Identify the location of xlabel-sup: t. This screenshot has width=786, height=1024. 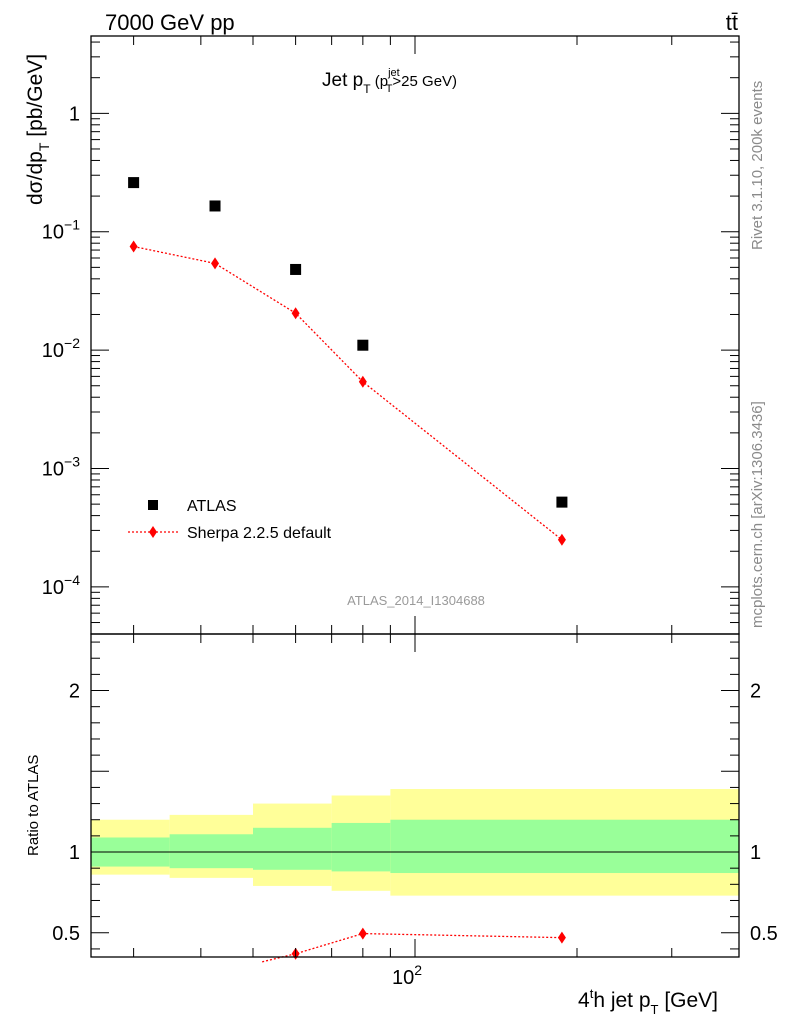
(592, 993).